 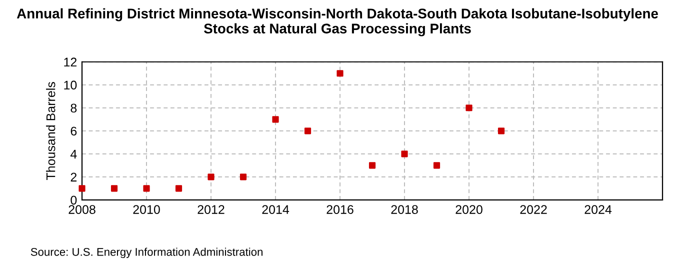 What do you see at coordinates (82, 209) in the screenshot?
I see `x-tick-label: 2008` at bounding box center [82, 209].